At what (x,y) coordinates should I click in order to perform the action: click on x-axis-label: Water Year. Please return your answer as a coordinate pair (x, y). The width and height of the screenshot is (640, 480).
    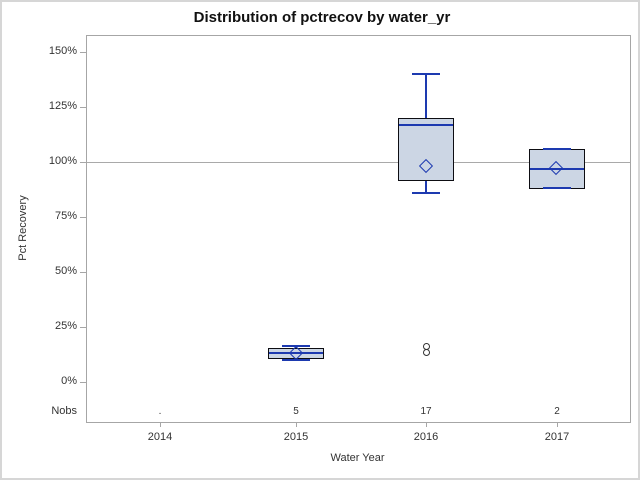
    Looking at the image, I should click on (357, 458).